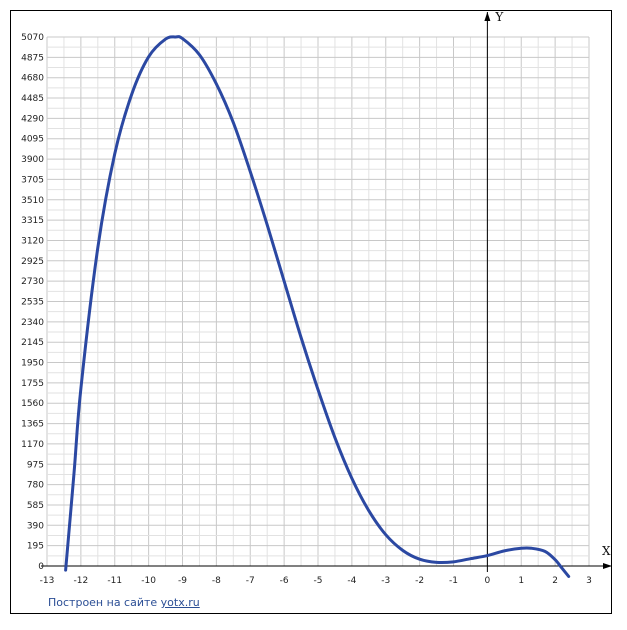 The height and width of the screenshot is (630, 627). What do you see at coordinates (81, 581) in the screenshot?
I see `x-tick-label: -12` at bounding box center [81, 581].